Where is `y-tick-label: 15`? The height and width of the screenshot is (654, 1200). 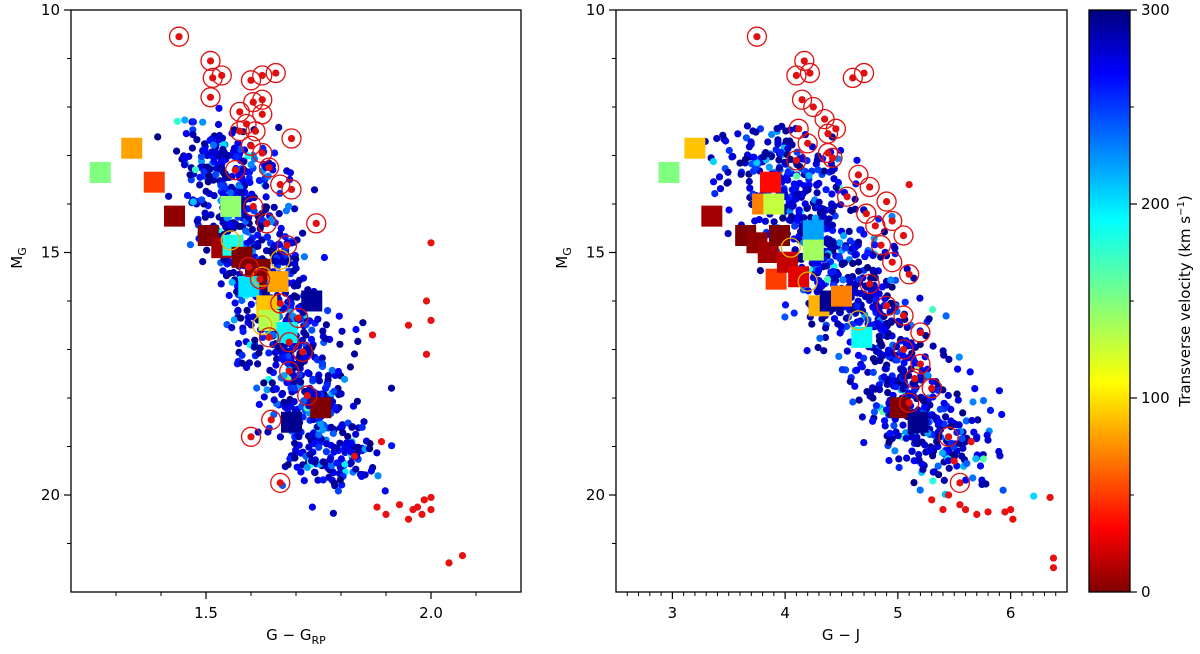 y-tick-label: 15 is located at coordinates (595, 253).